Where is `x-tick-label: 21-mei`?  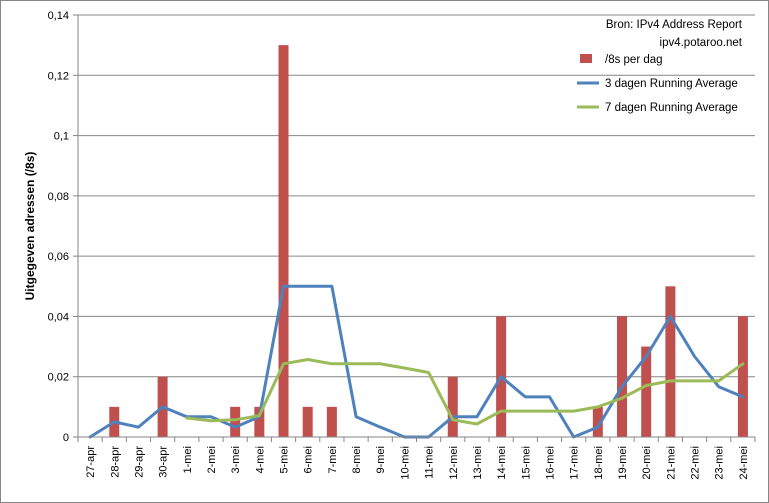 x-tick-label: 21-mei is located at coordinates (671, 463).